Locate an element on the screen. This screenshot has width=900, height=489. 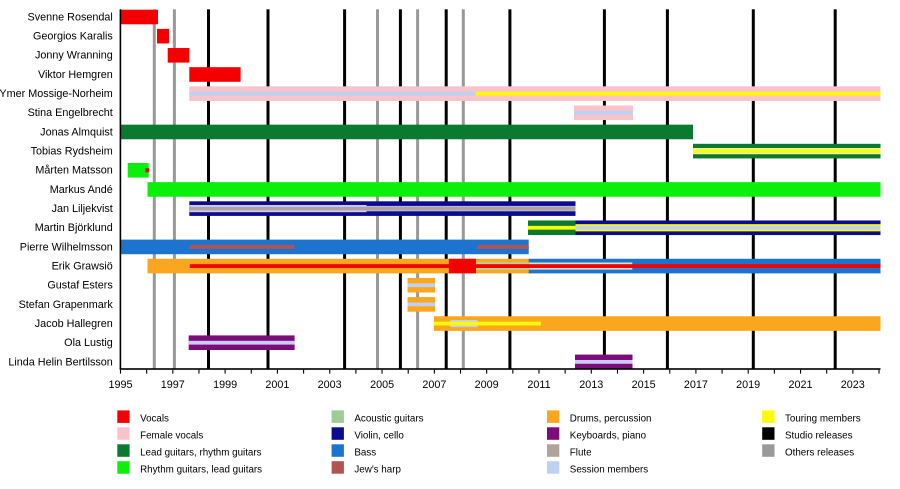
svg-text: Pierre Wilhelmsson is located at coordinates (66, 247).